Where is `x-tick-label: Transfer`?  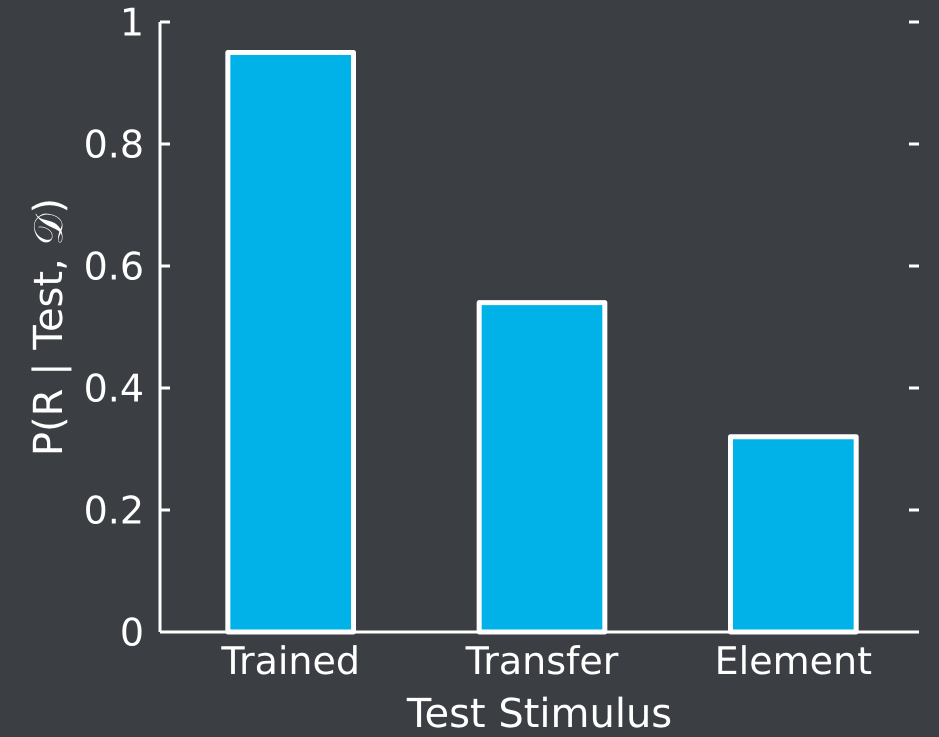
x-tick-label: Transfer is located at coordinates (541, 661).